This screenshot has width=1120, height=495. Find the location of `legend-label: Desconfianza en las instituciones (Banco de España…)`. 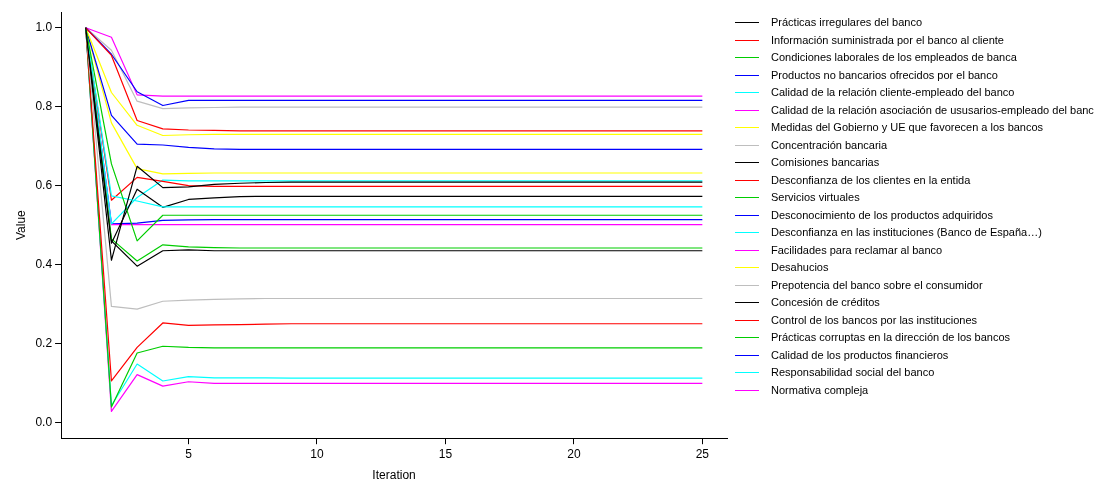

legend-label: Desconfianza en las instituciones (Banco de España…) is located at coordinates (906, 232).